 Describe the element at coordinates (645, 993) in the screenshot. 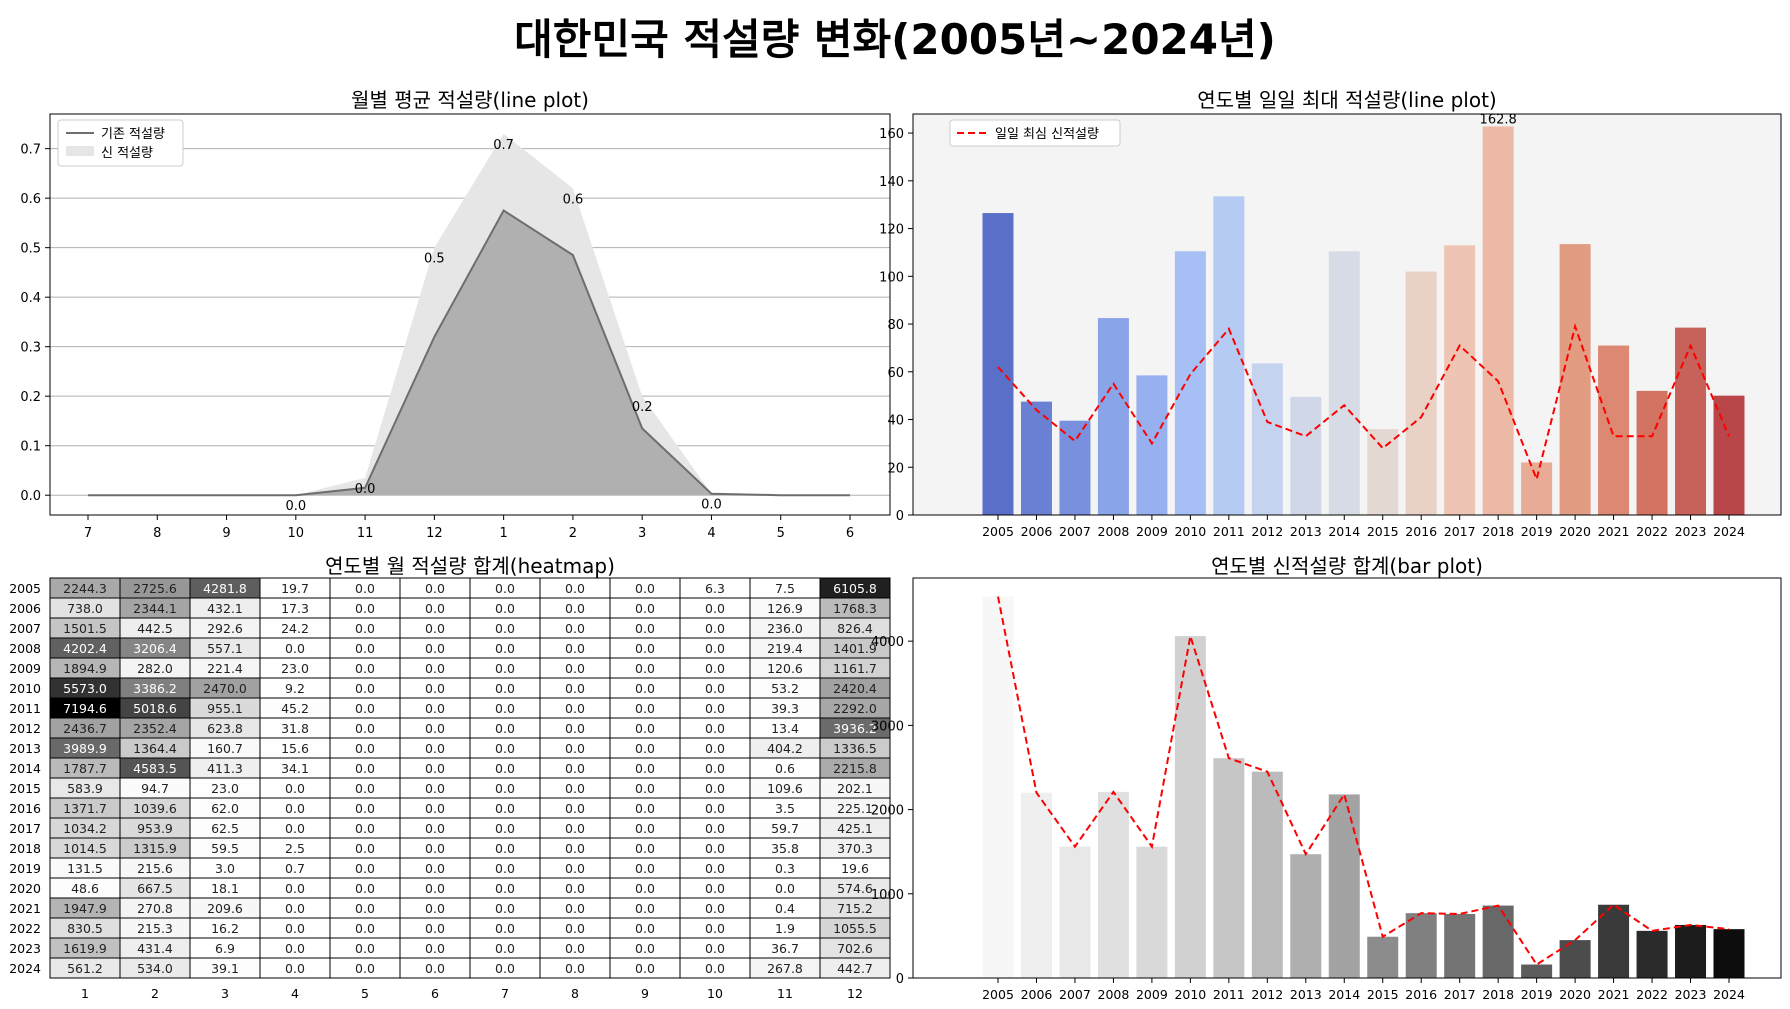

I see `col-label: 9` at that location.